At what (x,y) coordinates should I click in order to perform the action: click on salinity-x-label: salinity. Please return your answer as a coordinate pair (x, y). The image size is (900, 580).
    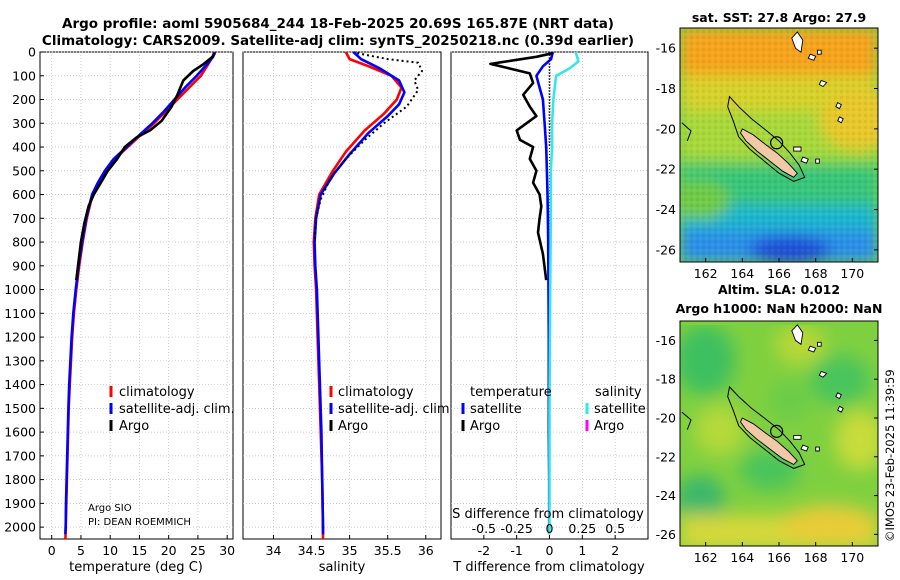
    Looking at the image, I should click on (342, 567).